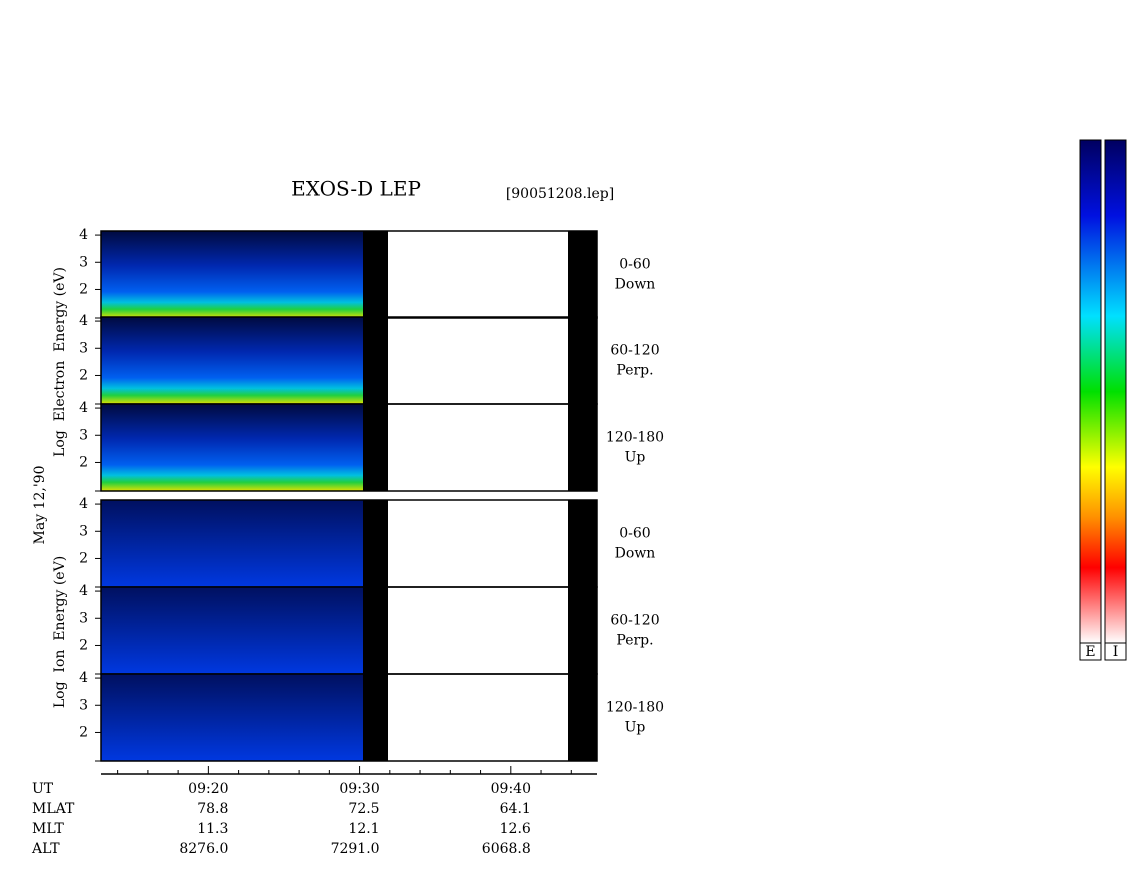  What do you see at coordinates (515, 829) in the screenshot?
I see `orbit-value: 12.6` at bounding box center [515, 829].